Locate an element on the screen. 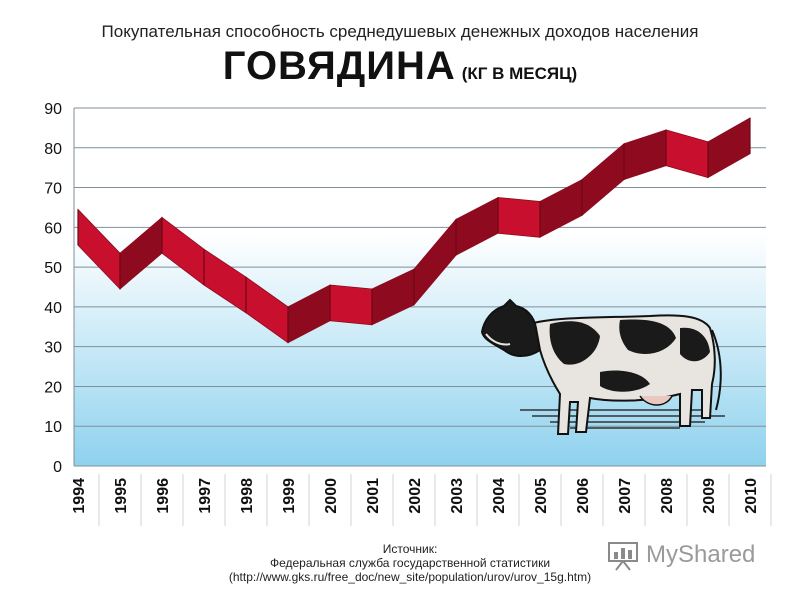 This screenshot has width=800, height=600. x-tick-label: 2009 is located at coordinates (709, 496).